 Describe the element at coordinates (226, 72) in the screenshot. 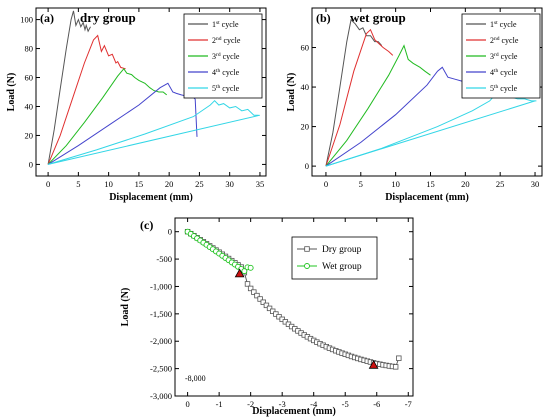

I see `legend-label: 4th cycle` at that location.